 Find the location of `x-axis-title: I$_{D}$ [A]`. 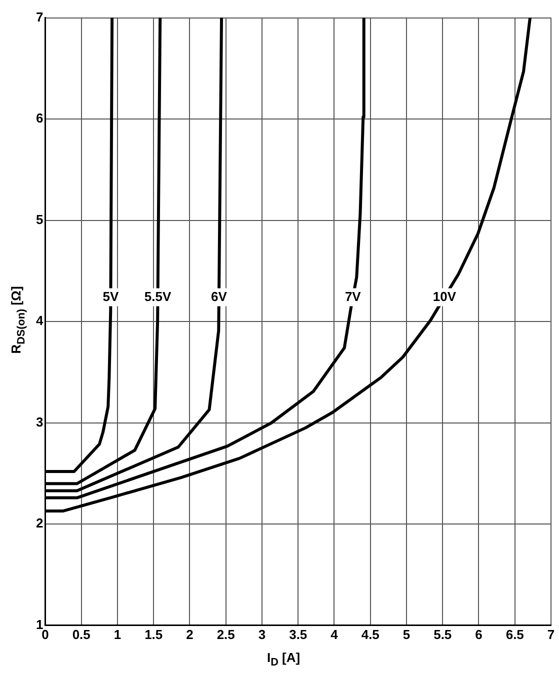

x-axis-title: I$_{D}$ [A] is located at coordinates (284, 659).